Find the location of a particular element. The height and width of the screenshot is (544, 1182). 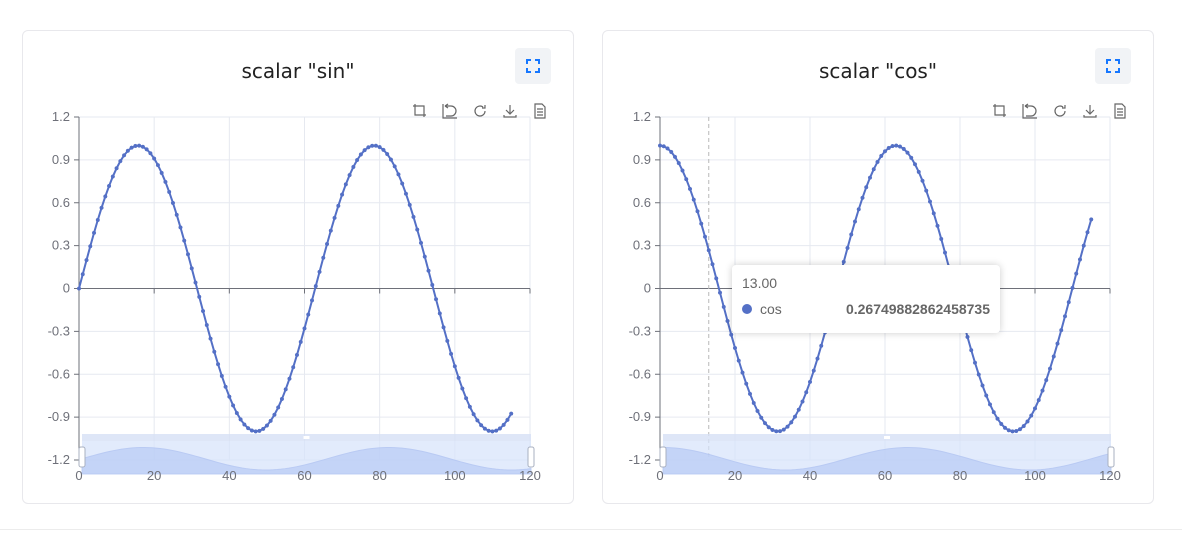

x-tick-label: 60 is located at coordinates (885, 475).